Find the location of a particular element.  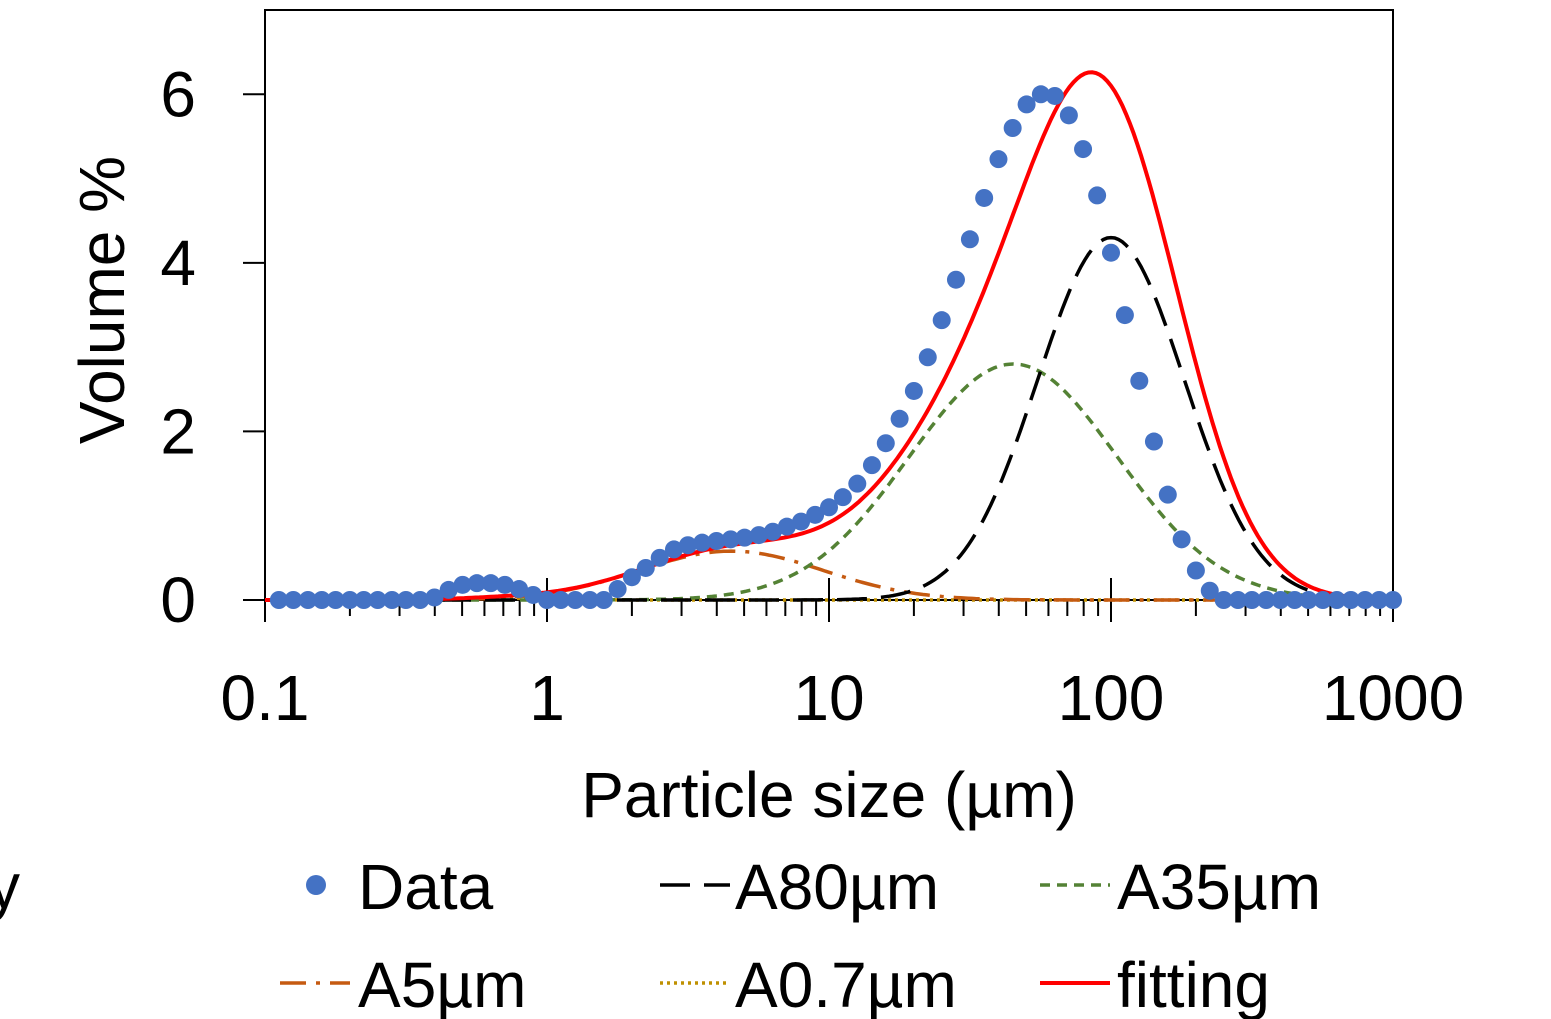

y-tick-label: 0 is located at coordinates (178, 600).